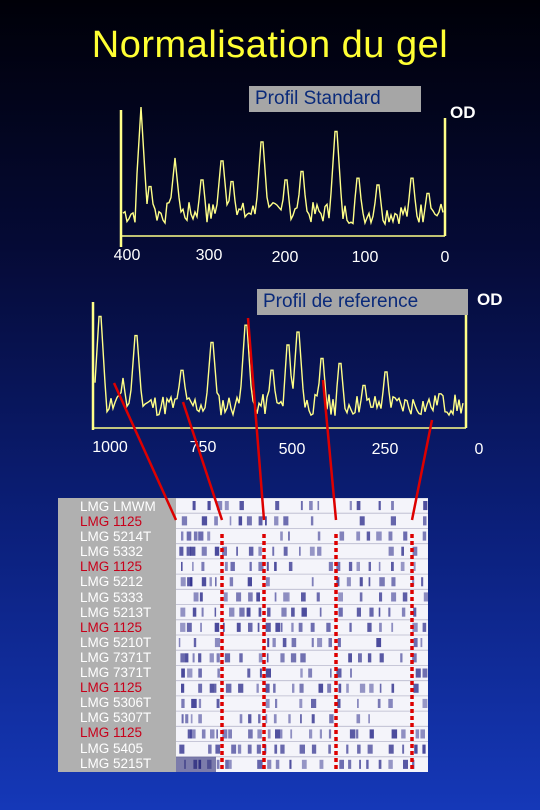 This screenshot has height=810, width=540. Describe the element at coordinates (111, 522) in the screenshot. I see `lane-label: LMG 1125` at that location.